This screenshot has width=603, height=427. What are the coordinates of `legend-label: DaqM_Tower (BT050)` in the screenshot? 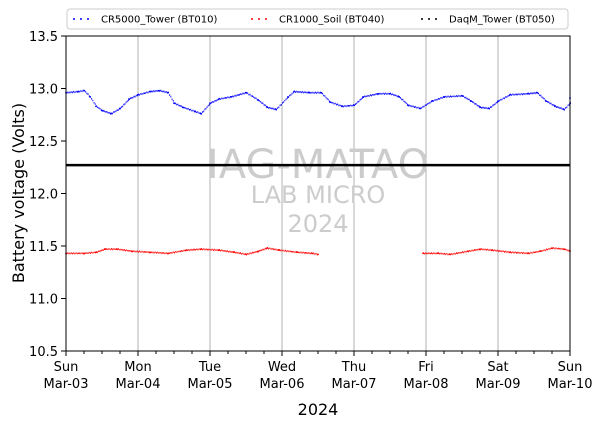 It's located at (502, 20).